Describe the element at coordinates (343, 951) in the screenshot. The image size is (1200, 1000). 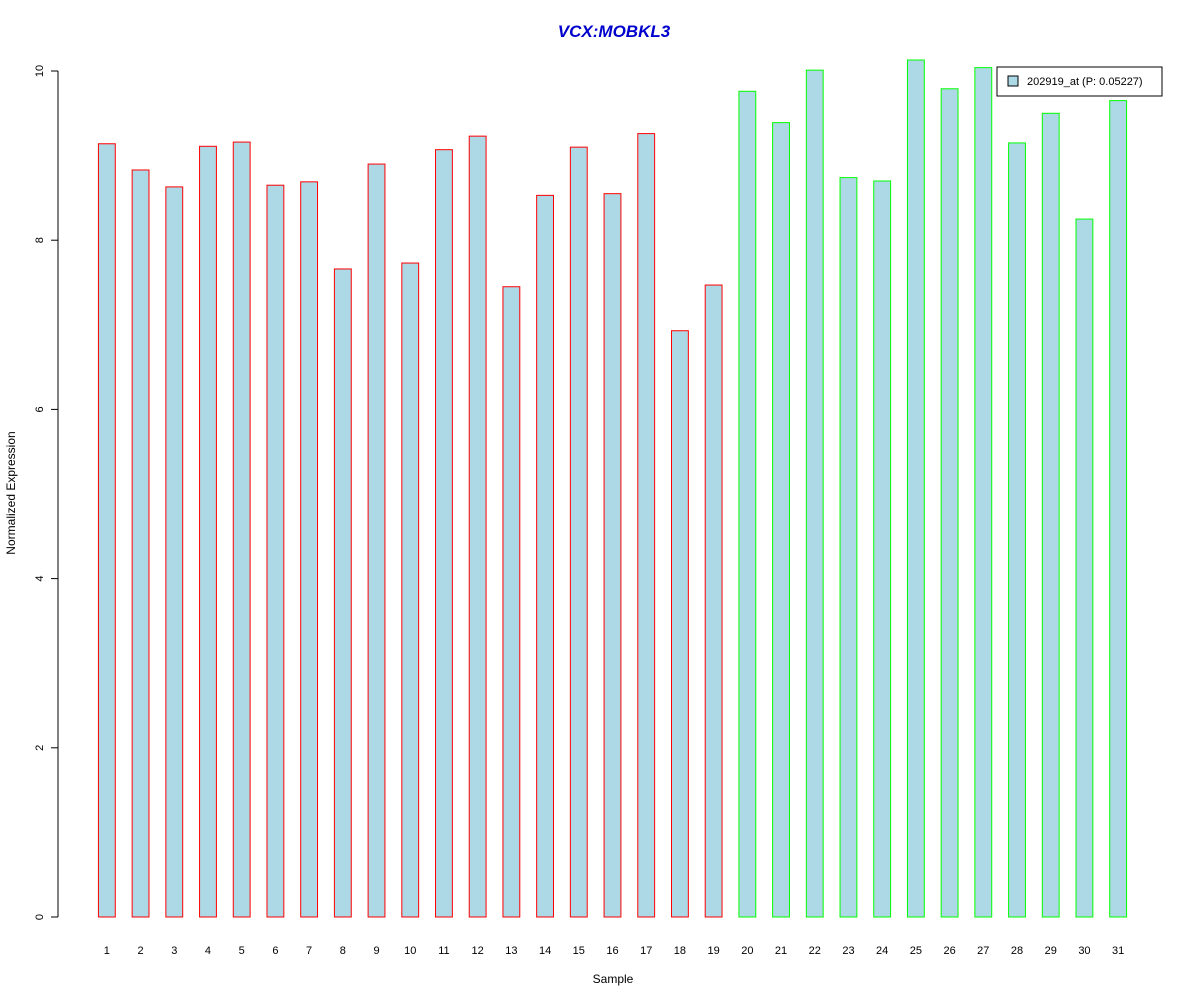
I see `x-axis-tick-label: 8` at that location.